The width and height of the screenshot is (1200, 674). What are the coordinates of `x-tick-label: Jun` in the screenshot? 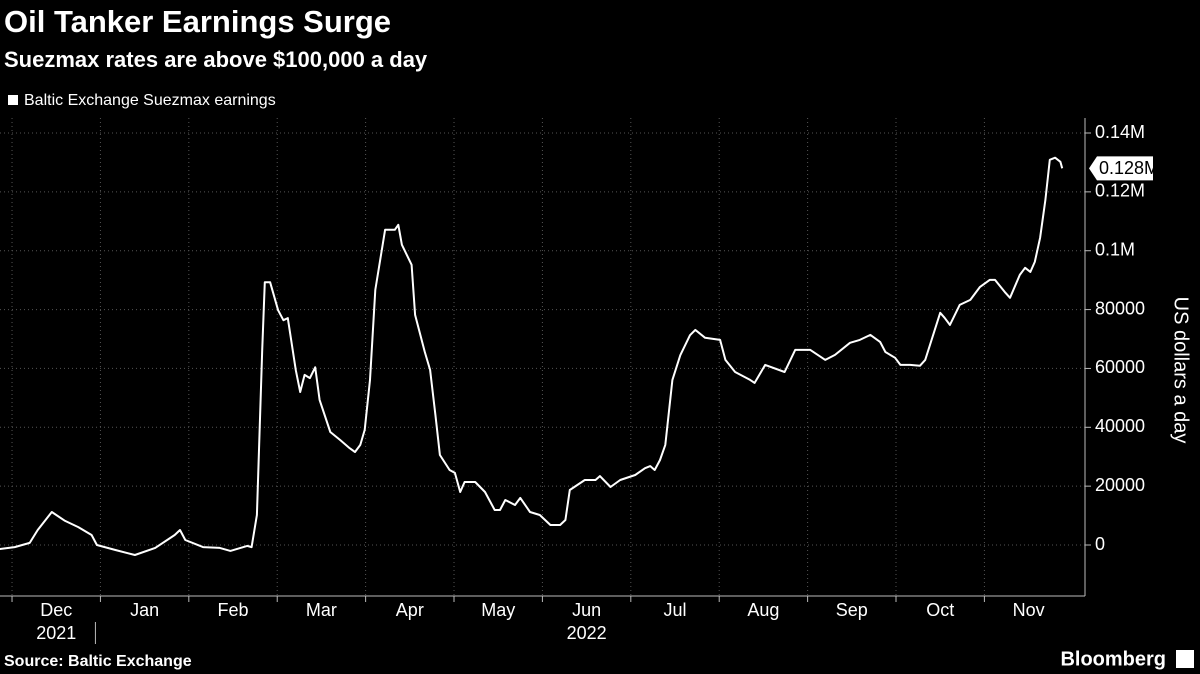 It's located at (586, 610).